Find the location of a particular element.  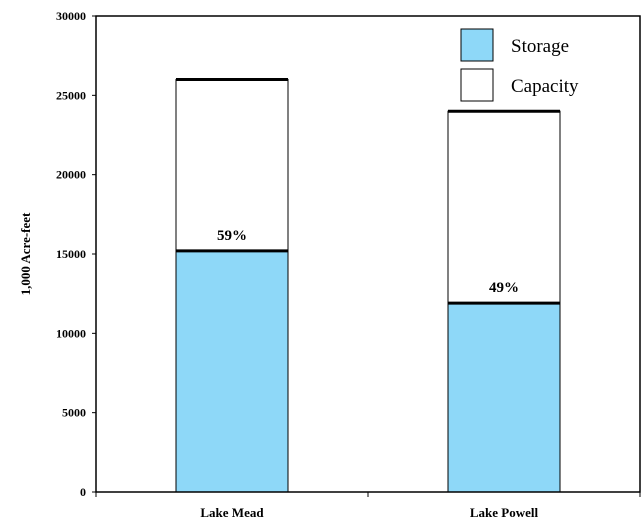

y-tick-label: 0 is located at coordinates (83, 492).